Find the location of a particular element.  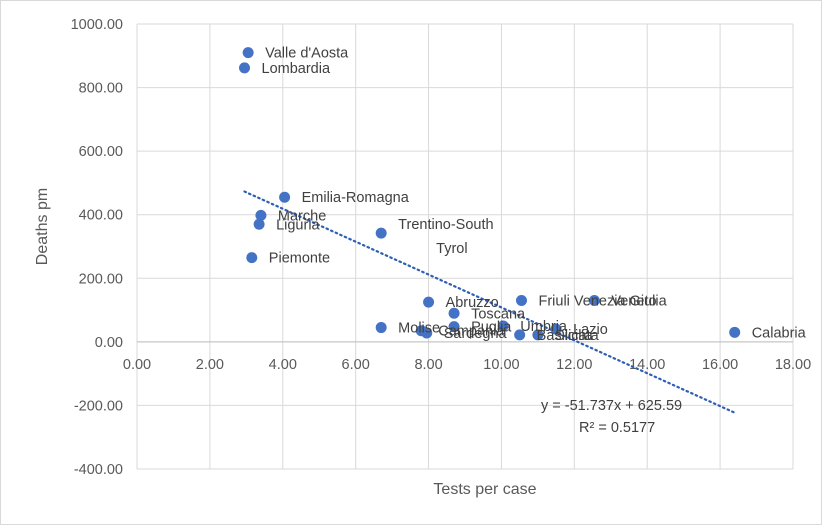

point-label: Lombardia is located at coordinates (296, 69).